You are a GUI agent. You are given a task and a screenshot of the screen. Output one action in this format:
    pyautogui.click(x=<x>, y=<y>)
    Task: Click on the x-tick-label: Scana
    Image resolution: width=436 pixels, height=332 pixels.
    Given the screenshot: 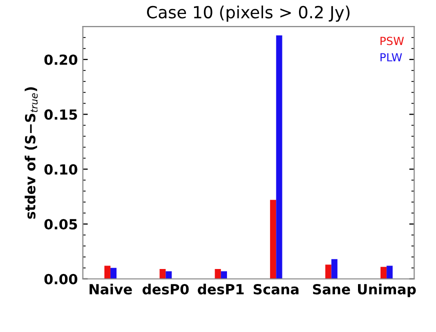 What is the action you would take?
    pyautogui.click(x=276, y=289)
    